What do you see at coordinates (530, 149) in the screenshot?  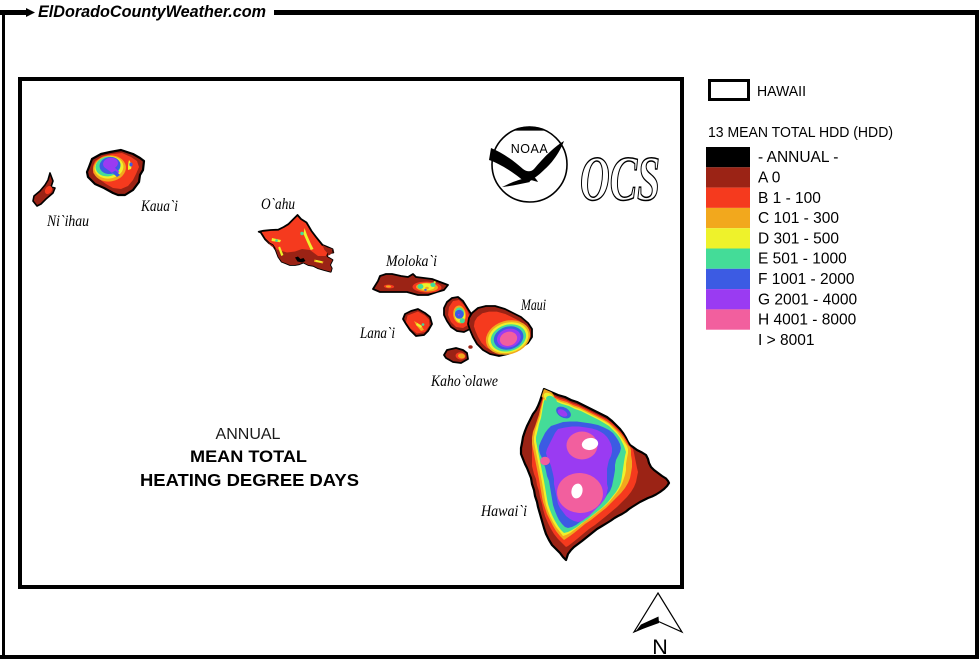 I see `svg-text: NOAA` at bounding box center [530, 149].